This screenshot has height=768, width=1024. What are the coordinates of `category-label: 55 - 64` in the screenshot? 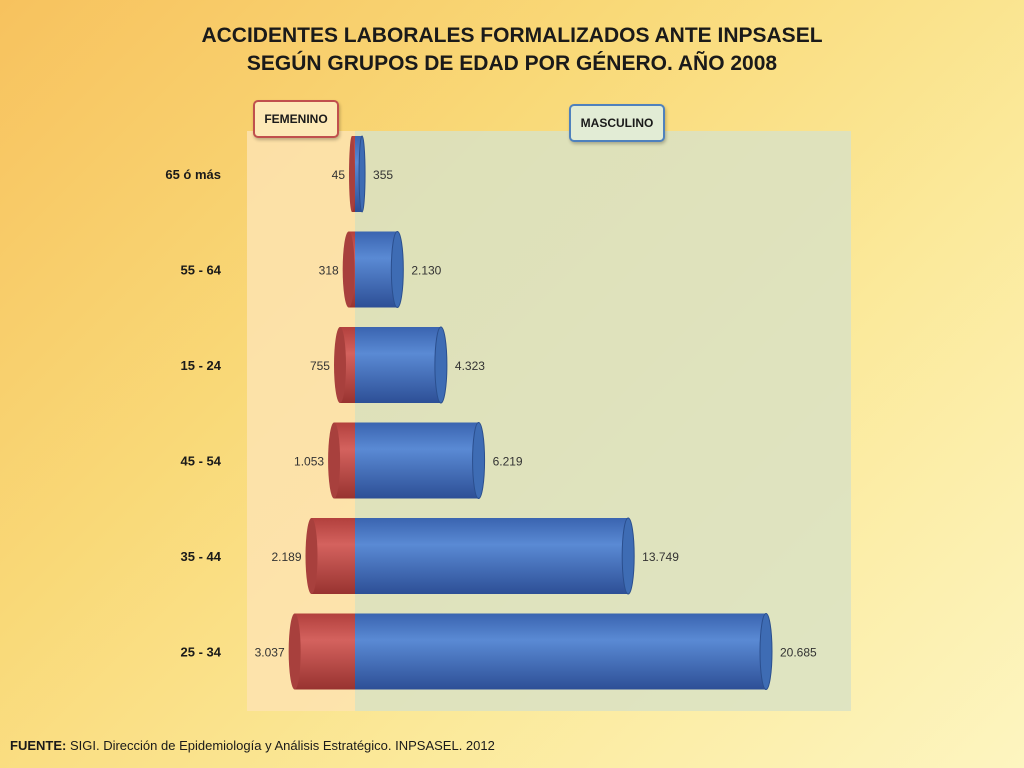 It's located at (201, 270).